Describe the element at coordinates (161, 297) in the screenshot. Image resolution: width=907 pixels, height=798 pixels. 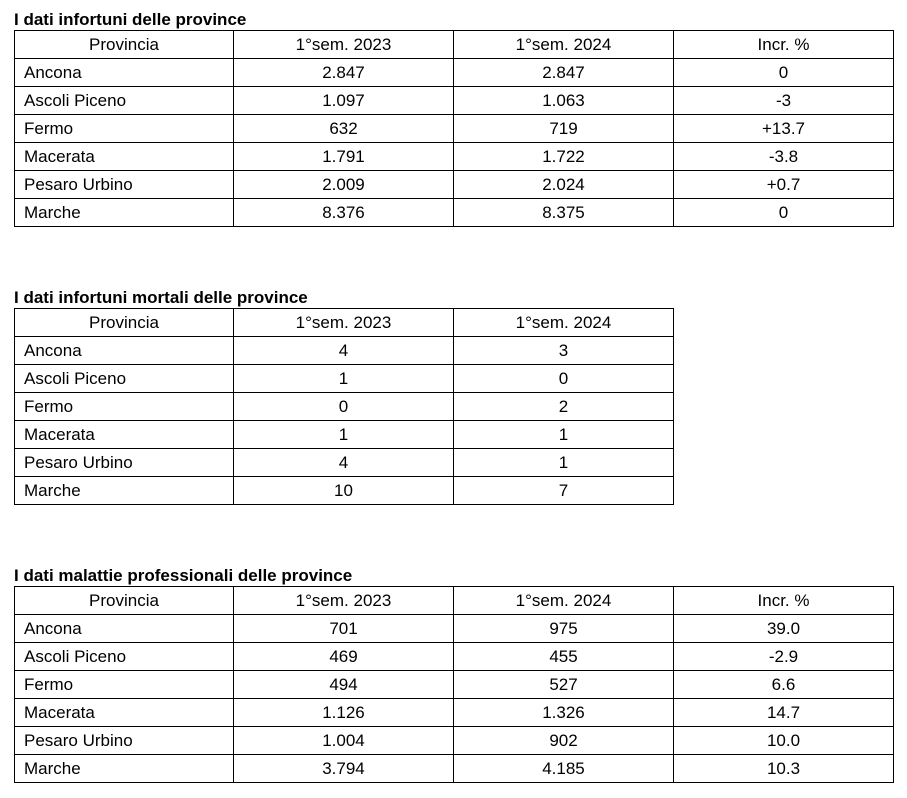
I see `mortali-title: I dati infortuni mortali delle province` at that location.